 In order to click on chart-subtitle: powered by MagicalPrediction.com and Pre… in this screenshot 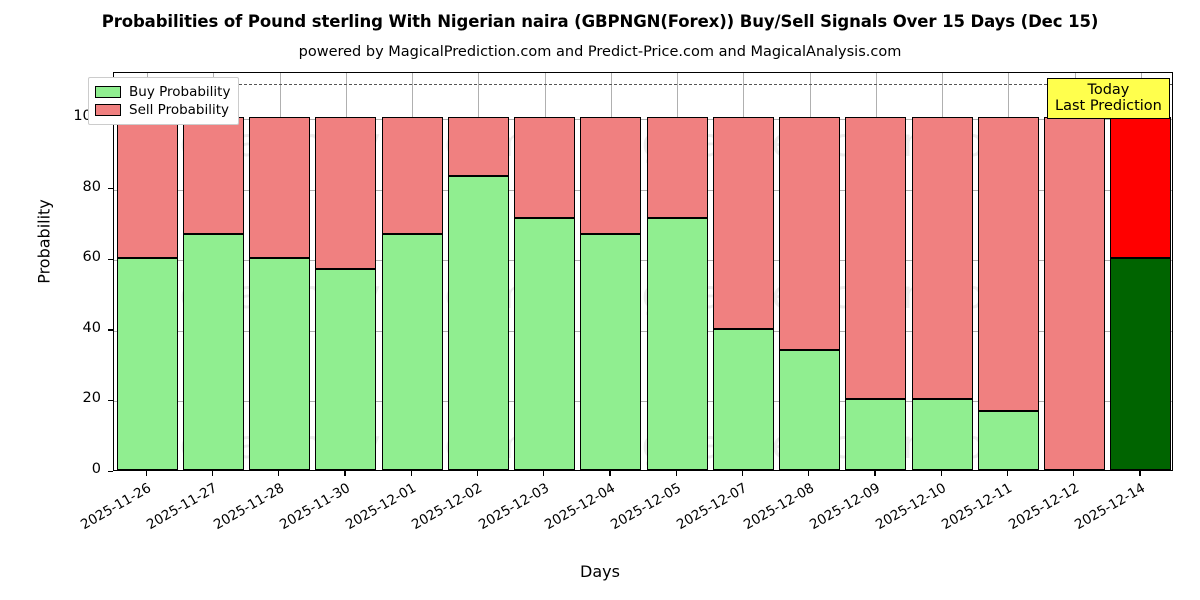, I will do `click(600, 52)`.